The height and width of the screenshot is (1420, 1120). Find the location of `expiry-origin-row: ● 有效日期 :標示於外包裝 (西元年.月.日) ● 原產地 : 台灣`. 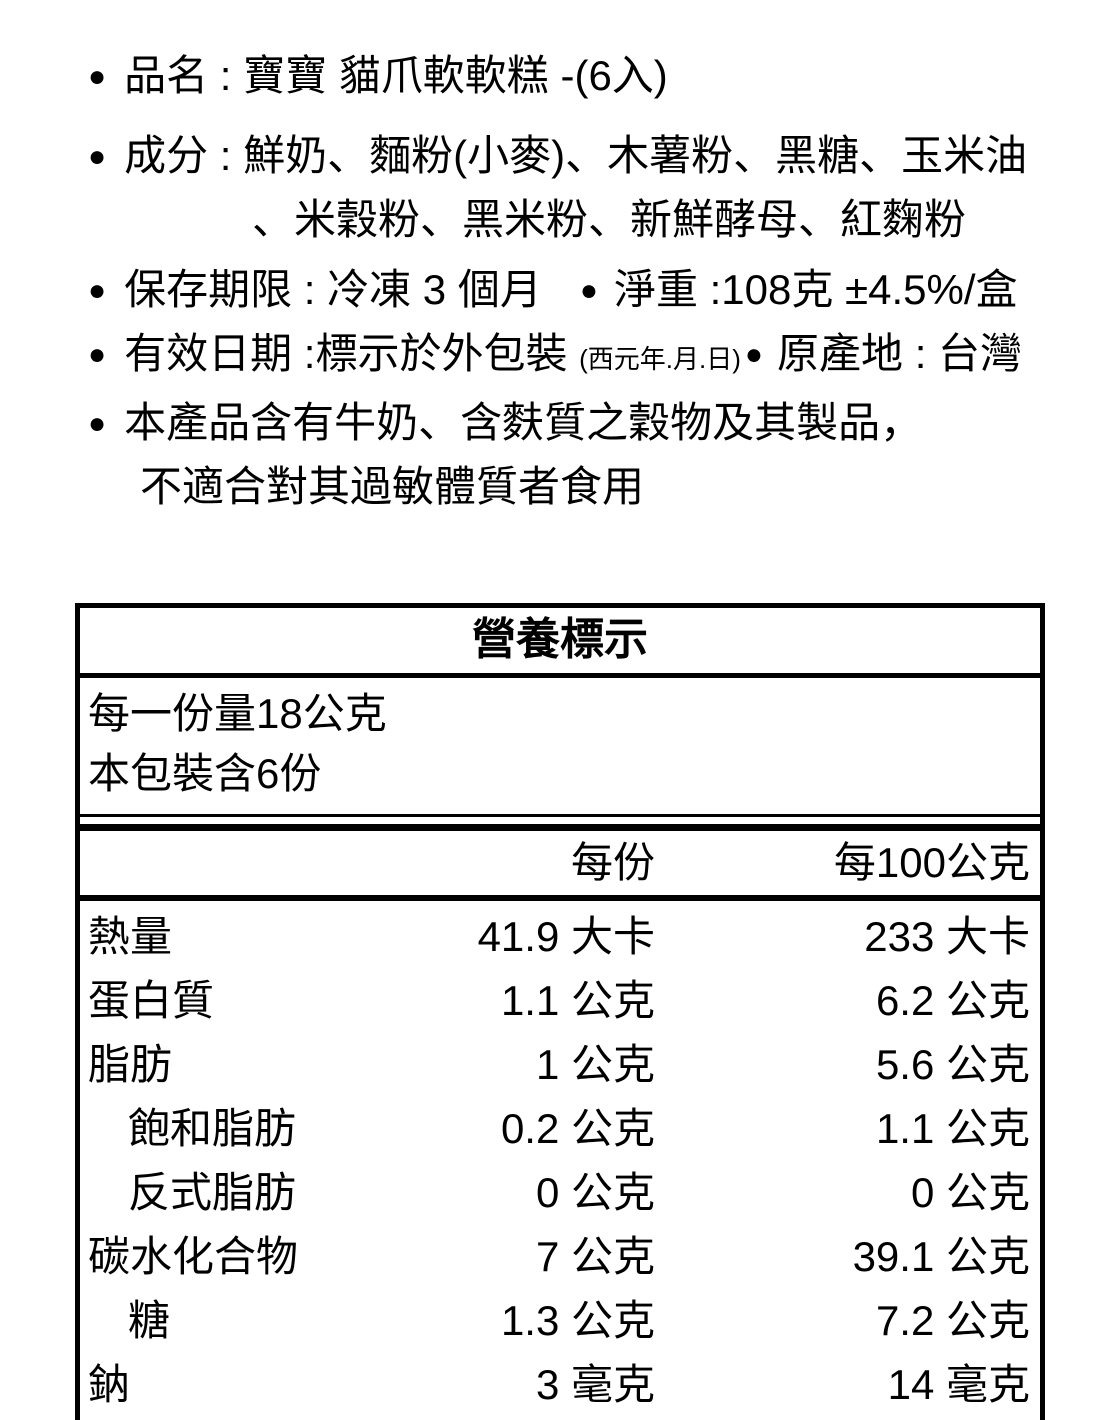

expiry-origin-row: ● 有效日期 :標示於外包裝 (西元年.月.日) ● 原產地 : 台灣 is located at coordinates (555, 353).